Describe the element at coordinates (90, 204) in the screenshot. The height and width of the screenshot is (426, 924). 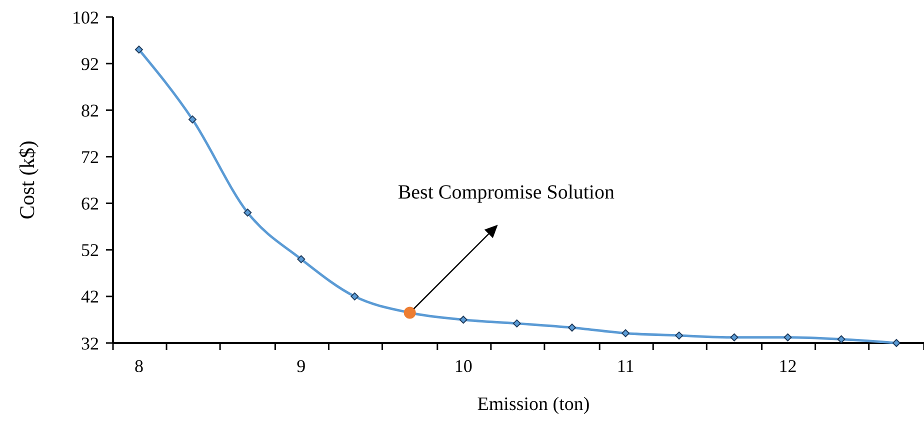
I see `y-tick-label: 62` at that location.